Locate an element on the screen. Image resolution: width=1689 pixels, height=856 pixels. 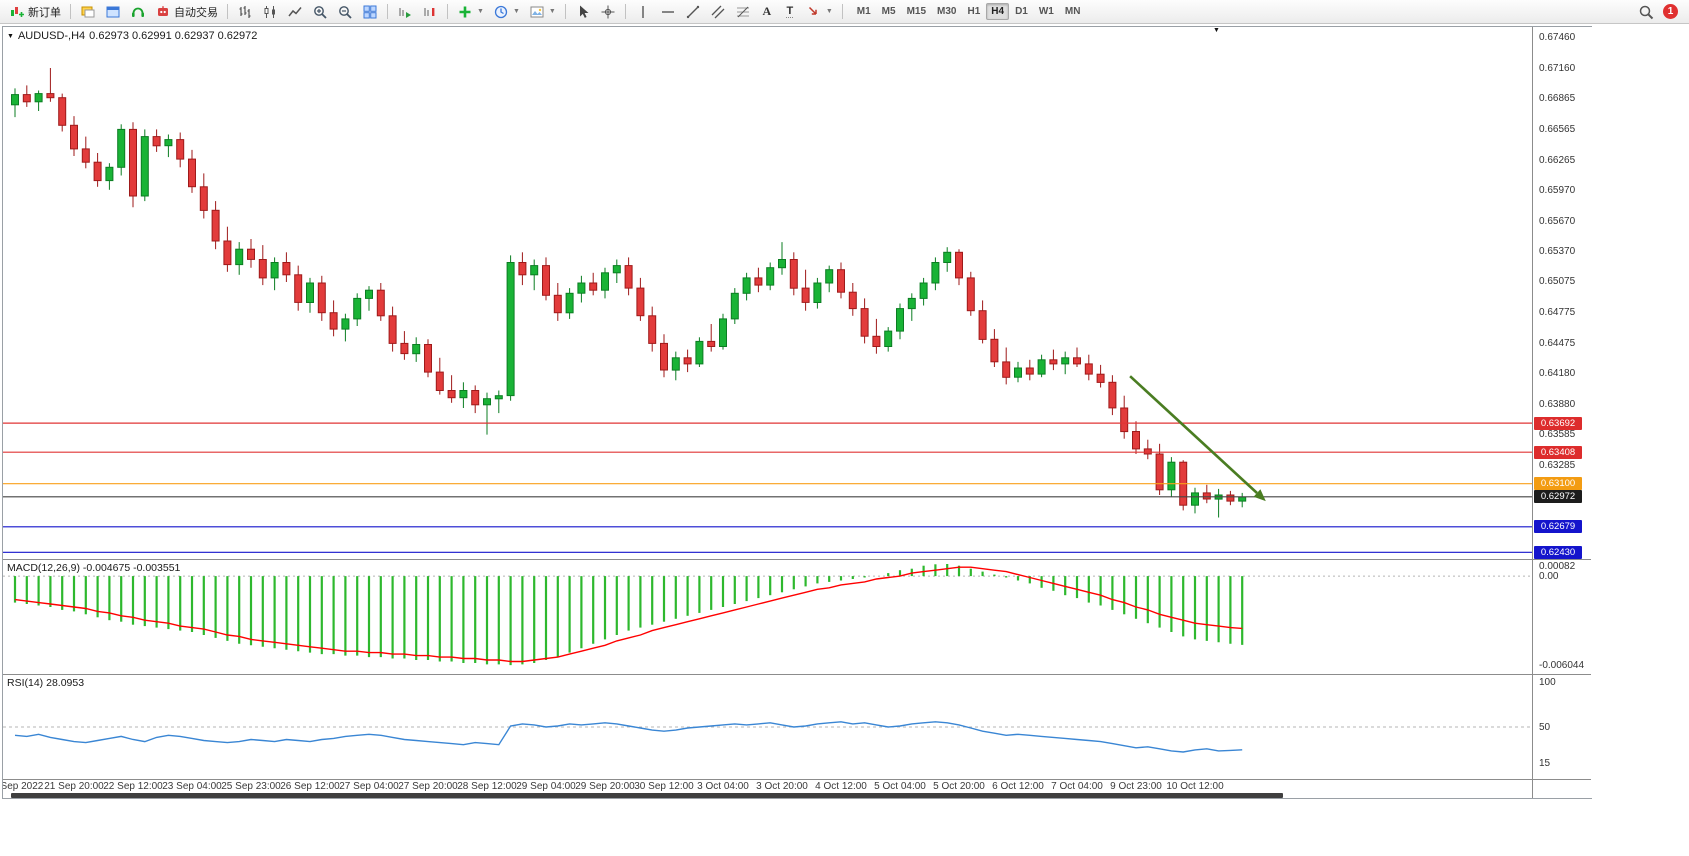
crosshair-button is located at coordinates (608, 12).